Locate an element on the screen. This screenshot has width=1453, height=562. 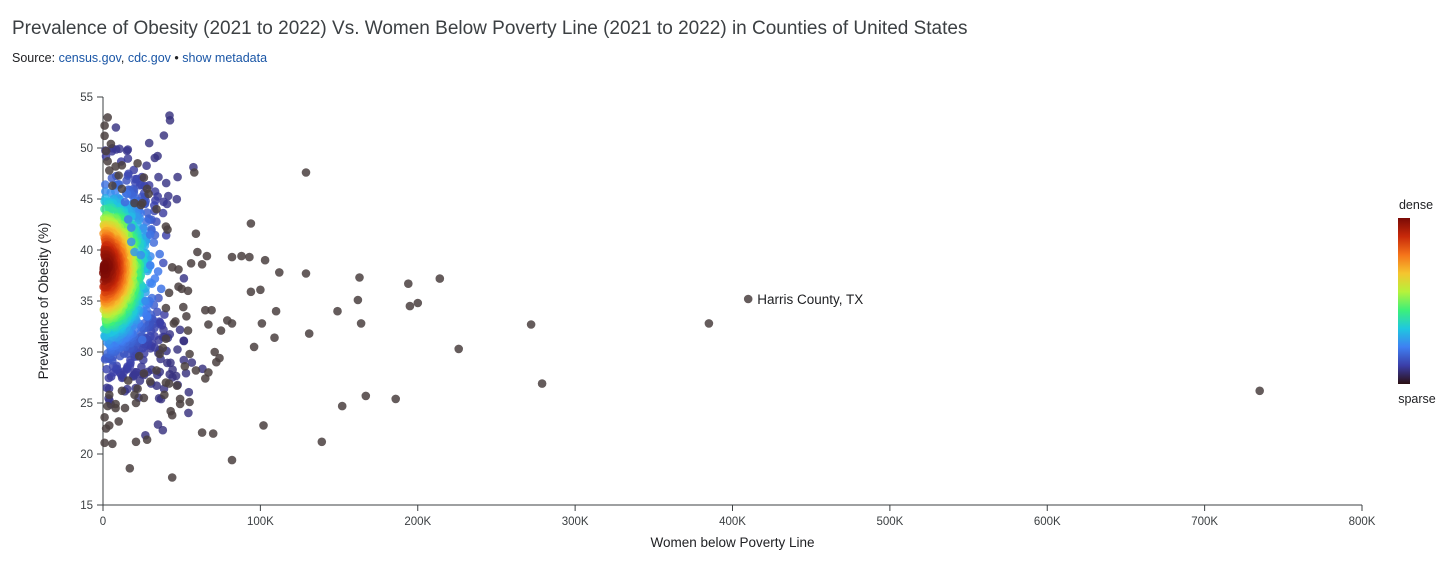
y-tick-label: 45 is located at coordinates (86, 200).